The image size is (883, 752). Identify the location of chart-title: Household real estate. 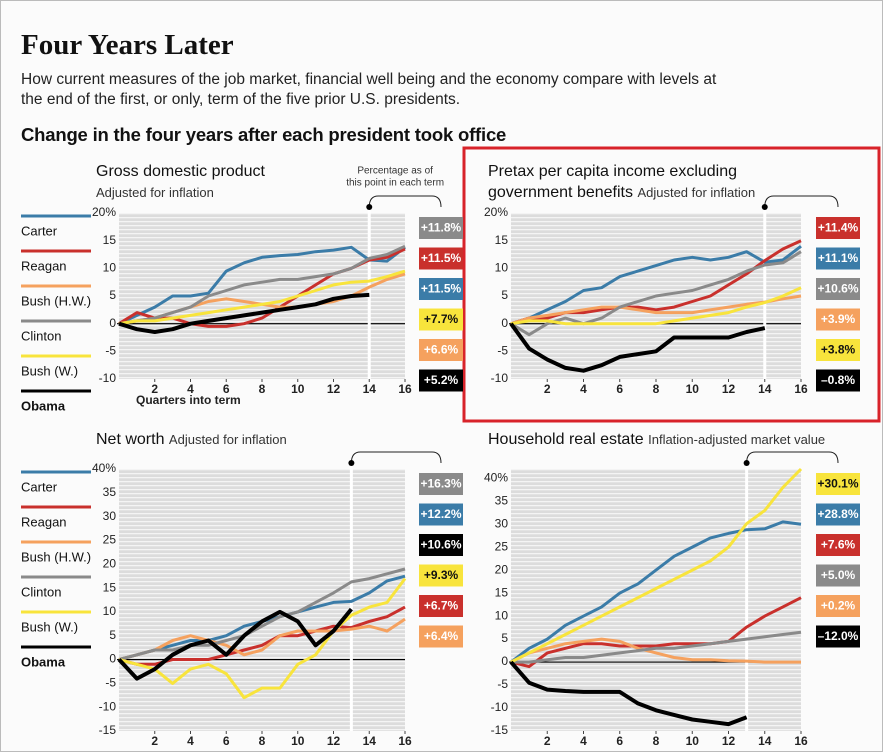
(566, 439).